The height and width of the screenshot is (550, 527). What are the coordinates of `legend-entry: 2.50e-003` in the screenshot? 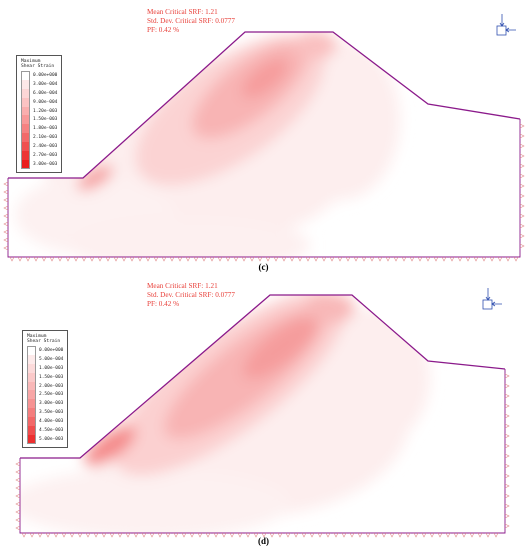 It's located at (45, 395).